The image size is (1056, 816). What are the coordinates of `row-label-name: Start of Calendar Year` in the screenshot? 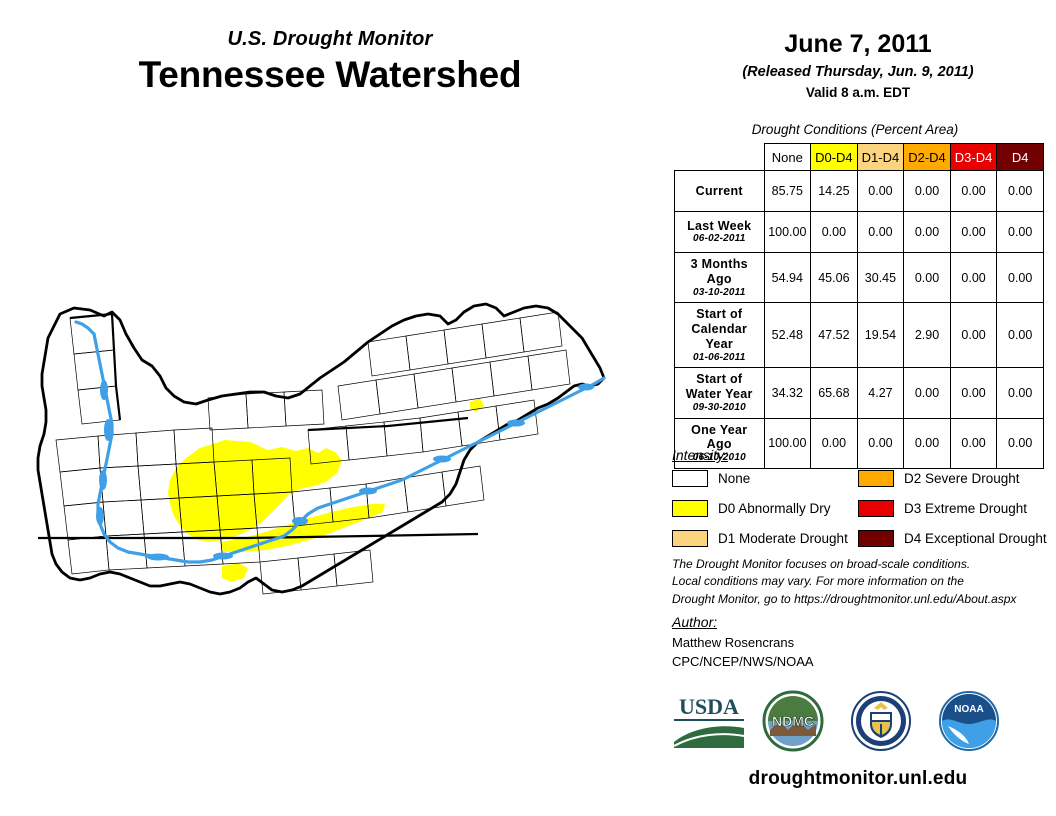 It's located at (719, 329).